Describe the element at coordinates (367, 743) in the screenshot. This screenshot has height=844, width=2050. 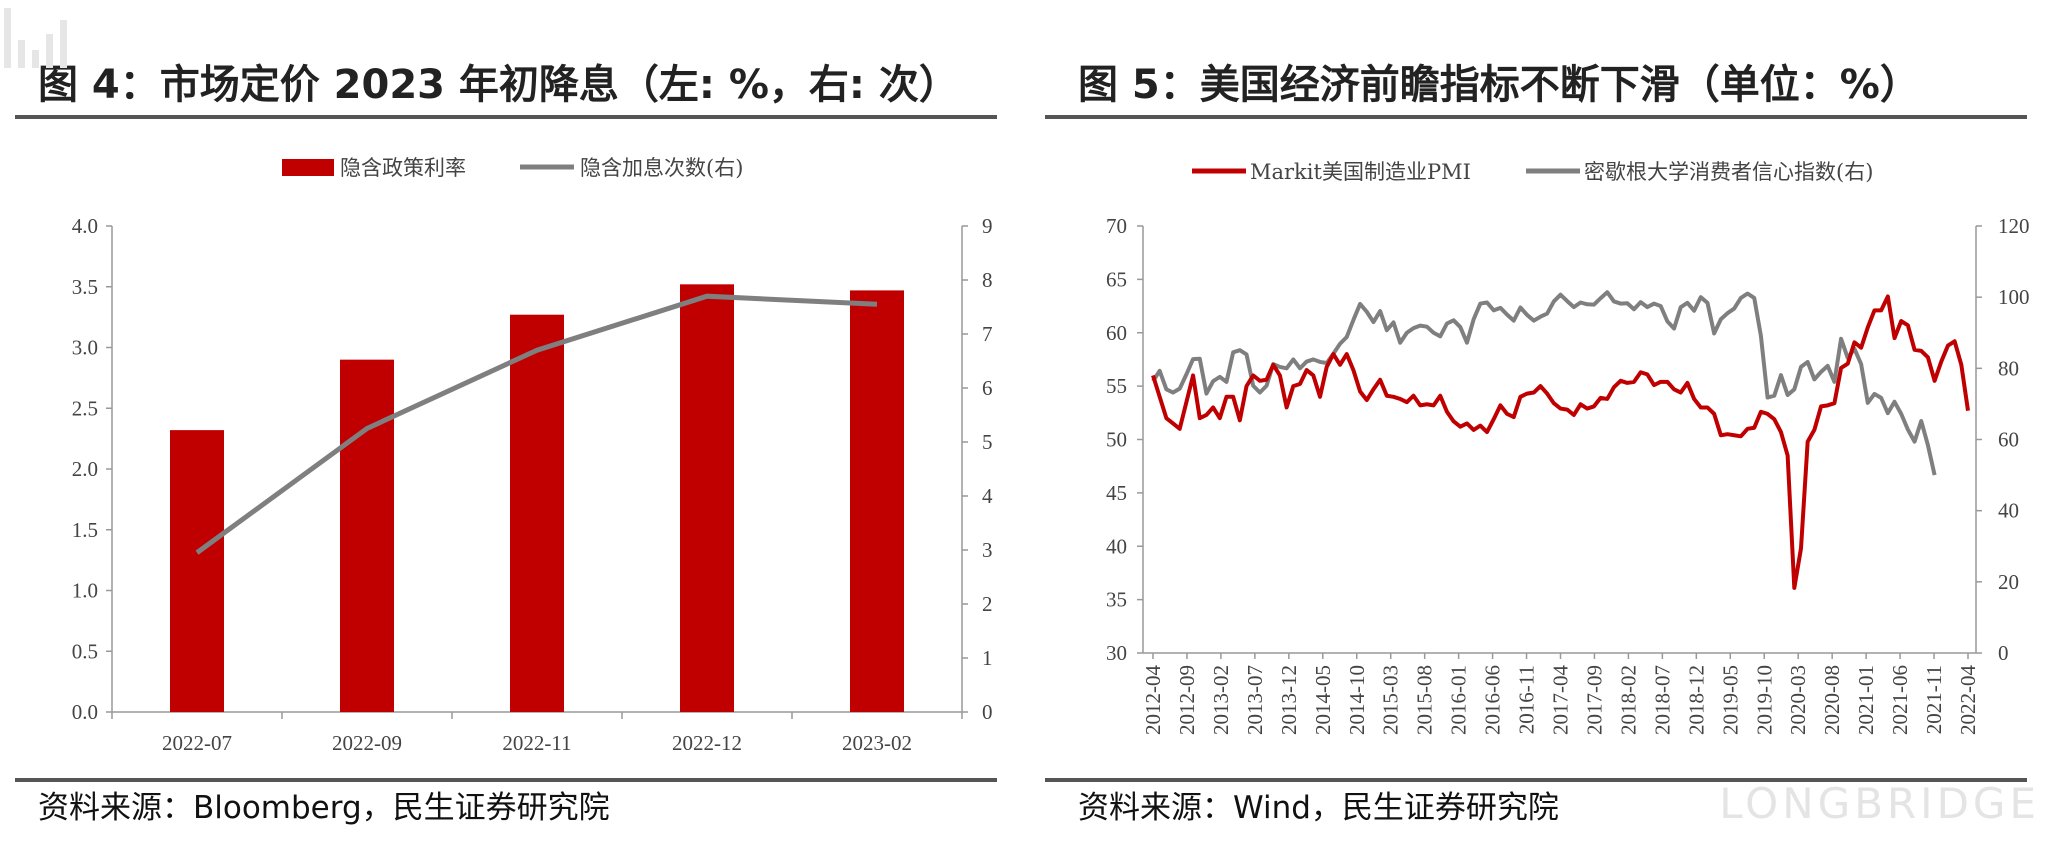
I see `x-tick-label: 2022-09` at that location.